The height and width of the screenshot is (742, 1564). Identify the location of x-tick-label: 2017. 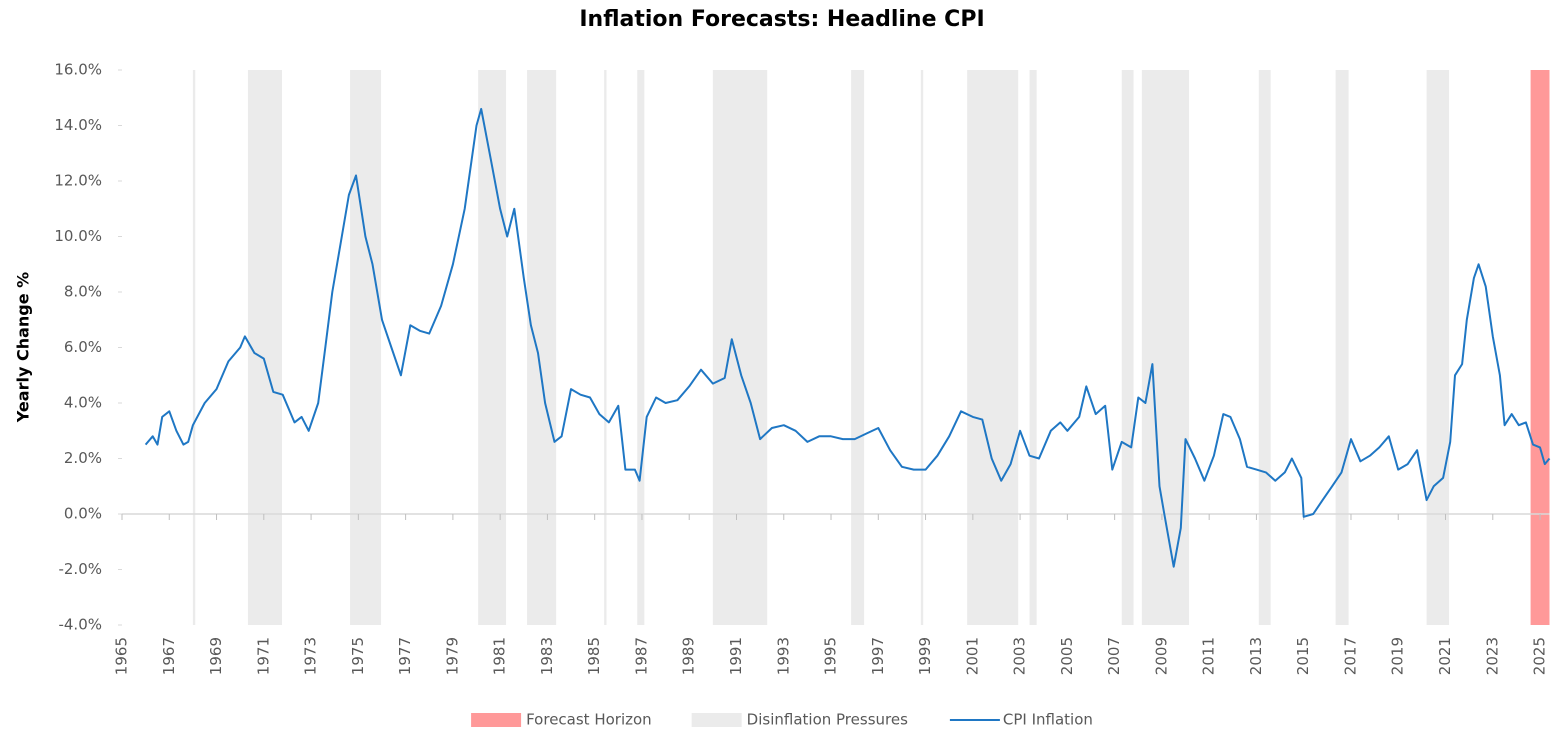
(1350, 656).